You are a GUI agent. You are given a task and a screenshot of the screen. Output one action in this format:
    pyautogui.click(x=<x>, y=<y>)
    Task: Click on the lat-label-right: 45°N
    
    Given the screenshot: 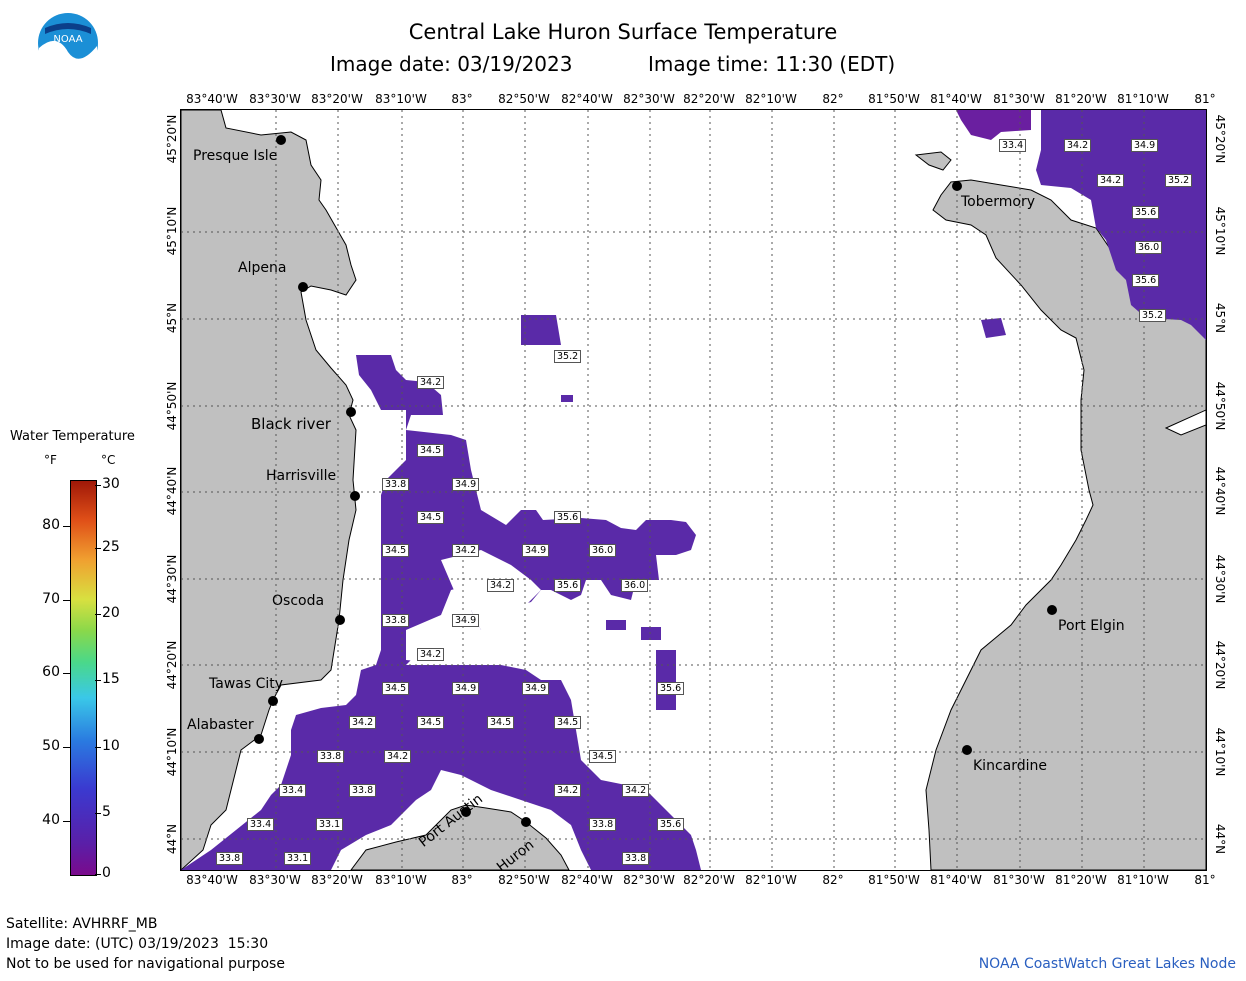 What is the action you would take?
    pyautogui.click(x=1220, y=318)
    